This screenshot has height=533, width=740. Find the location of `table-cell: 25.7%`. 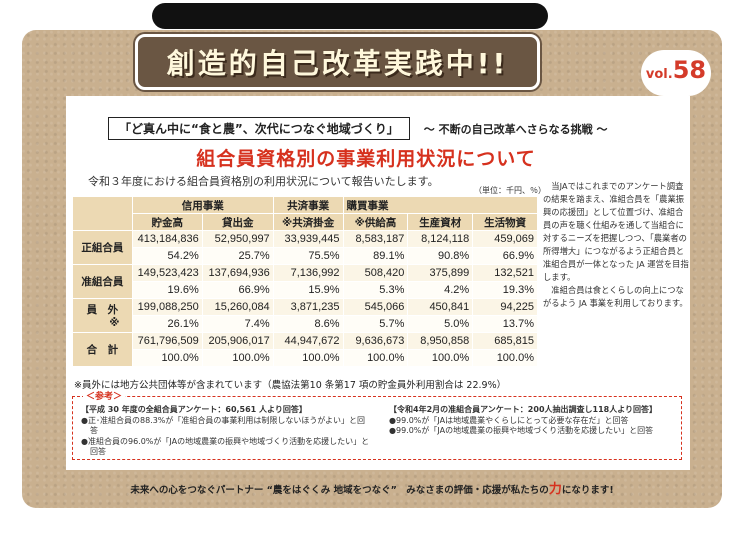

table-cell: 25.7% is located at coordinates (237, 256).